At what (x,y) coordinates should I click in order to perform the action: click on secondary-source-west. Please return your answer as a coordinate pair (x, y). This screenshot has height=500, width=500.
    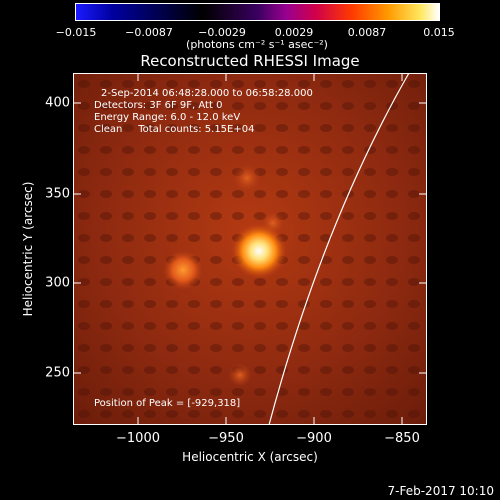
    Looking at the image, I should click on (183, 270).